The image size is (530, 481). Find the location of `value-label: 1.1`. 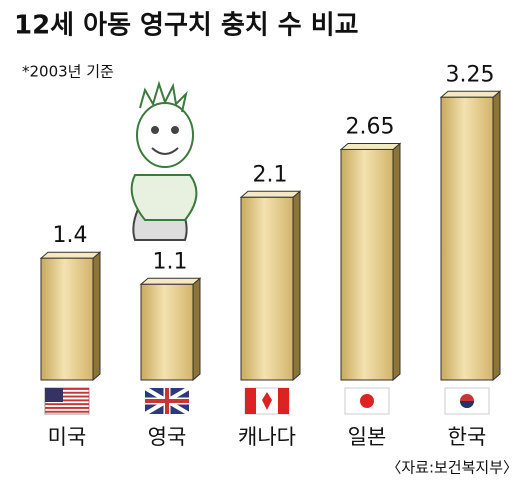

value-label: 1.1 is located at coordinates (170, 261).